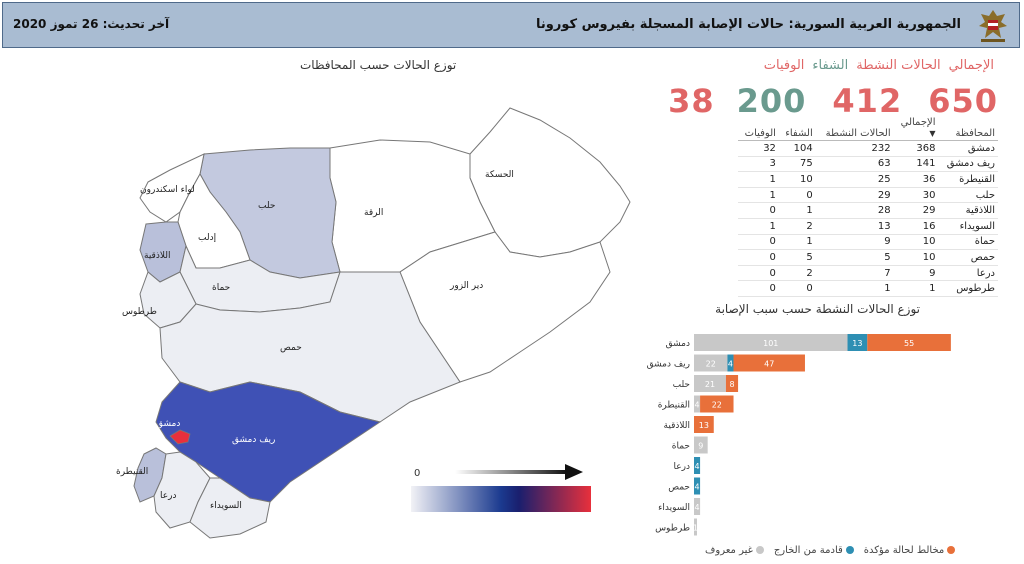 The image size is (1024, 564). Describe the element at coordinates (91, 24) in the screenshot. I see `last-updated: آخر تحديث: 26 تموز 2020` at that location.